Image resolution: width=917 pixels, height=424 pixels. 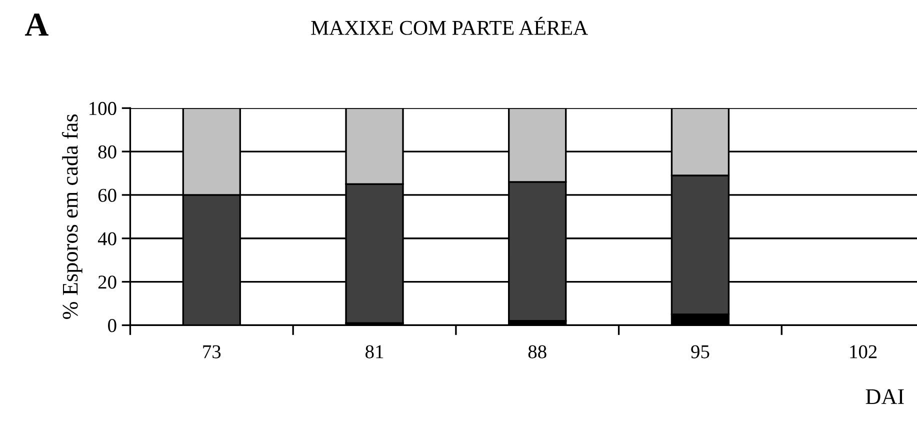 What do you see at coordinates (107, 239) in the screenshot?
I see `y-tick-label: 40` at bounding box center [107, 239].